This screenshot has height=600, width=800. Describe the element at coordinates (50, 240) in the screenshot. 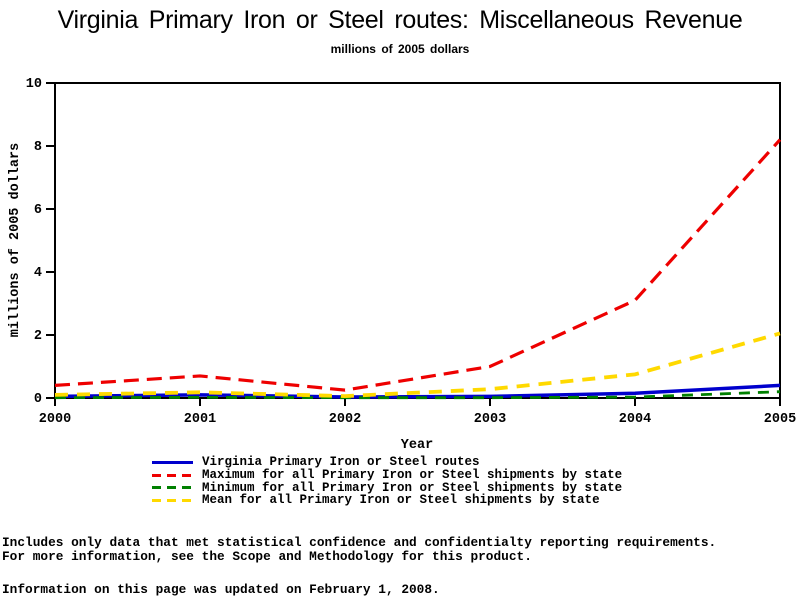

I see `y-axis-ticks` at that location.